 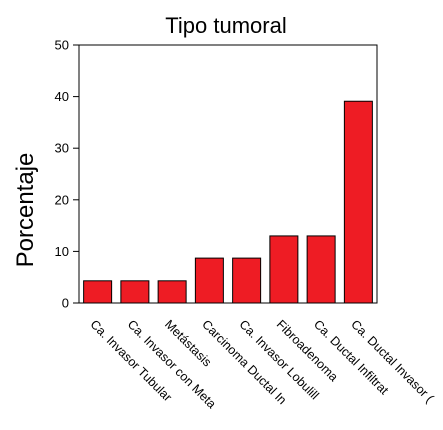 I want to click on y-tick-label: 40, so click(x=62, y=96).